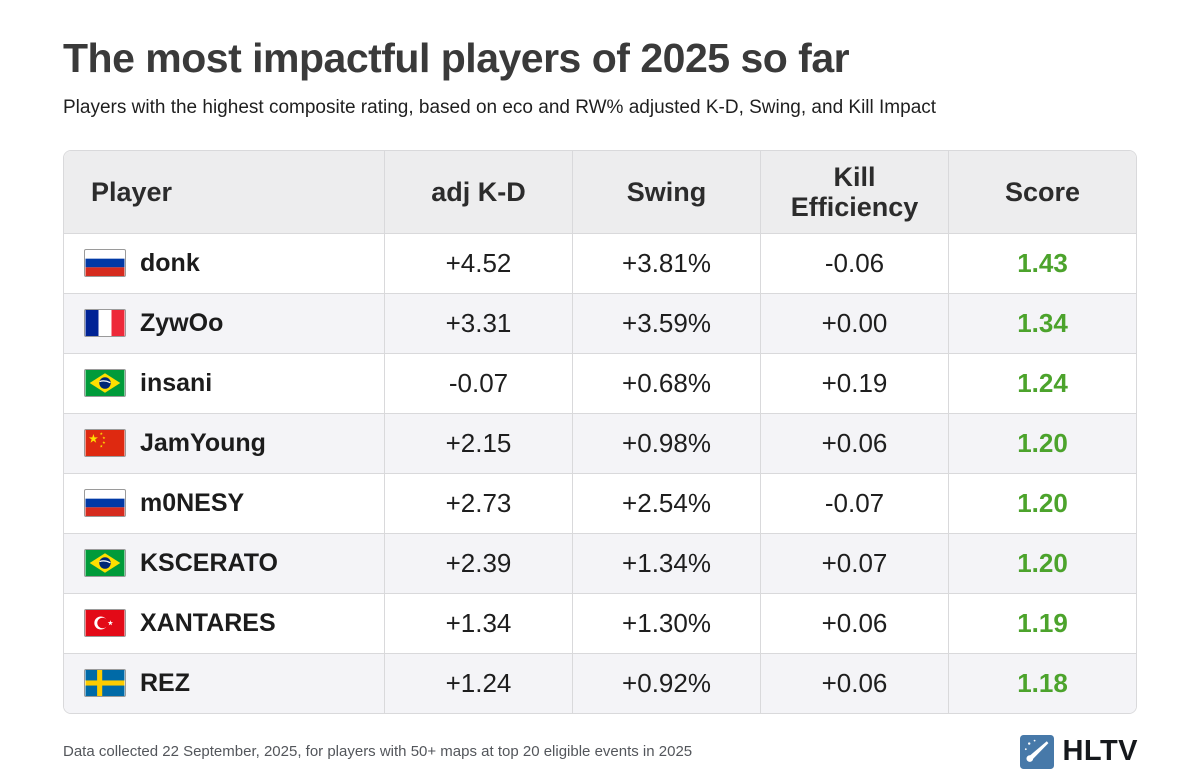 The image size is (1200, 779). What do you see at coordinates (105, 443) in the screenshot?
I see `china-flag-icon` at bounding box center [105, 443].